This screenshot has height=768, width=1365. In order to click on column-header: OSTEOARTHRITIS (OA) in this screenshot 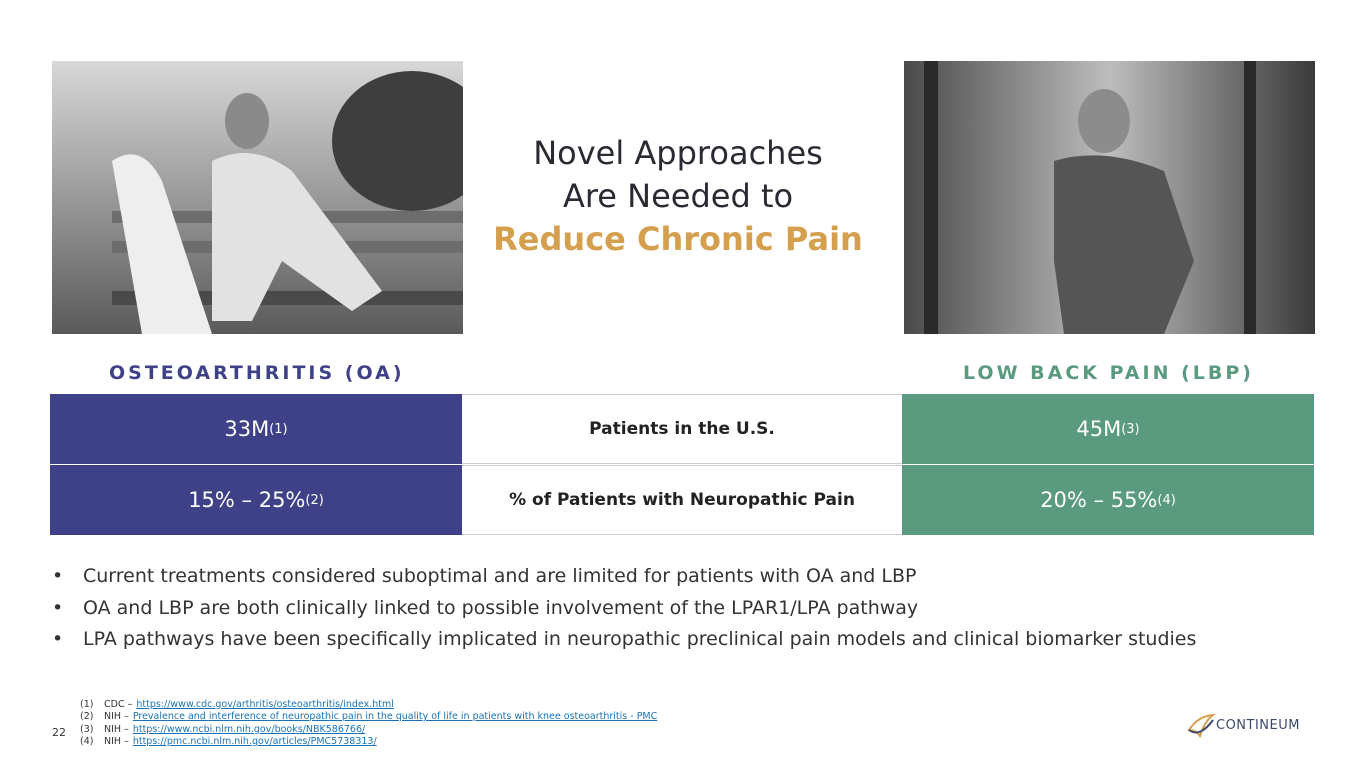, I will do `click(257, 373)`.